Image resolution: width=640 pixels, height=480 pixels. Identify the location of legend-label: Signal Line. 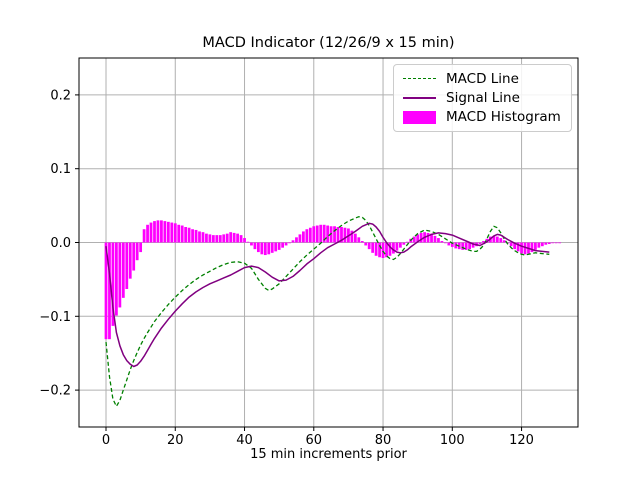
(483, 97).